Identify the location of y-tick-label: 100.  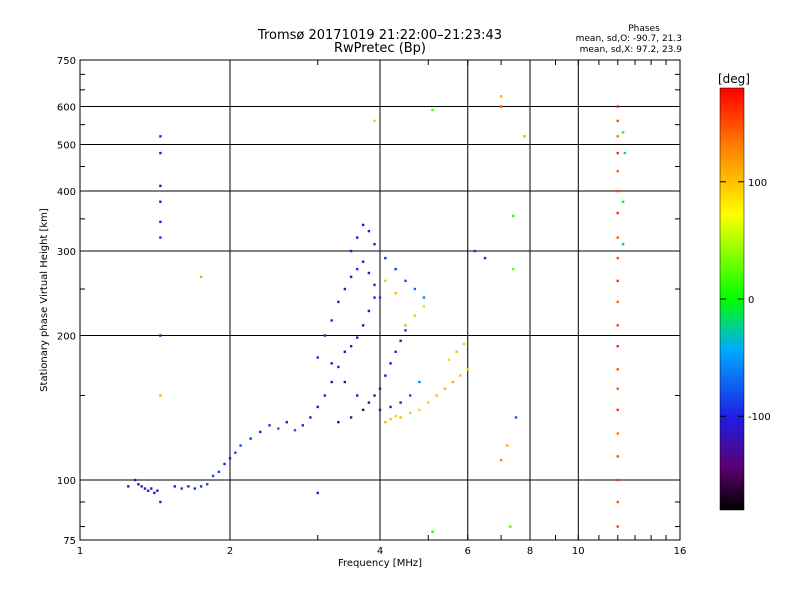
(66, 481).